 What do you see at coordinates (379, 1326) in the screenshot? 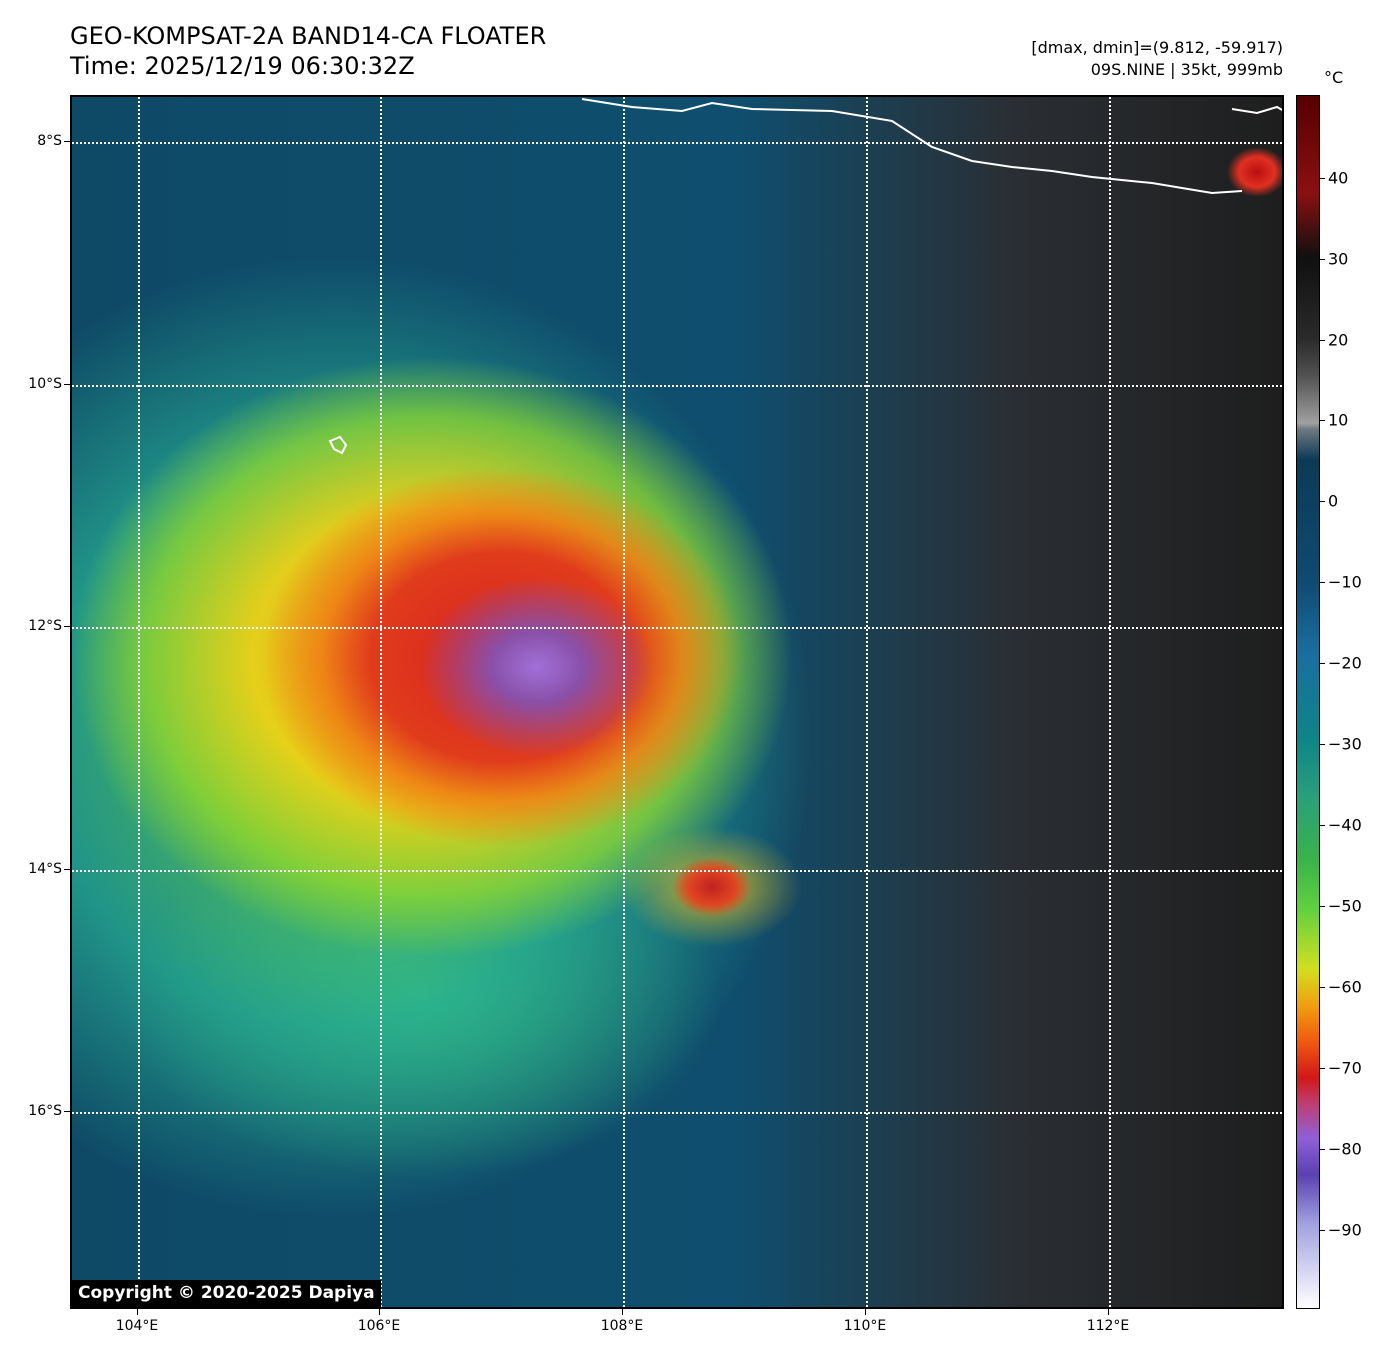
I see `lon-tick-label: 106°E` at bounding box center [379, 1326].